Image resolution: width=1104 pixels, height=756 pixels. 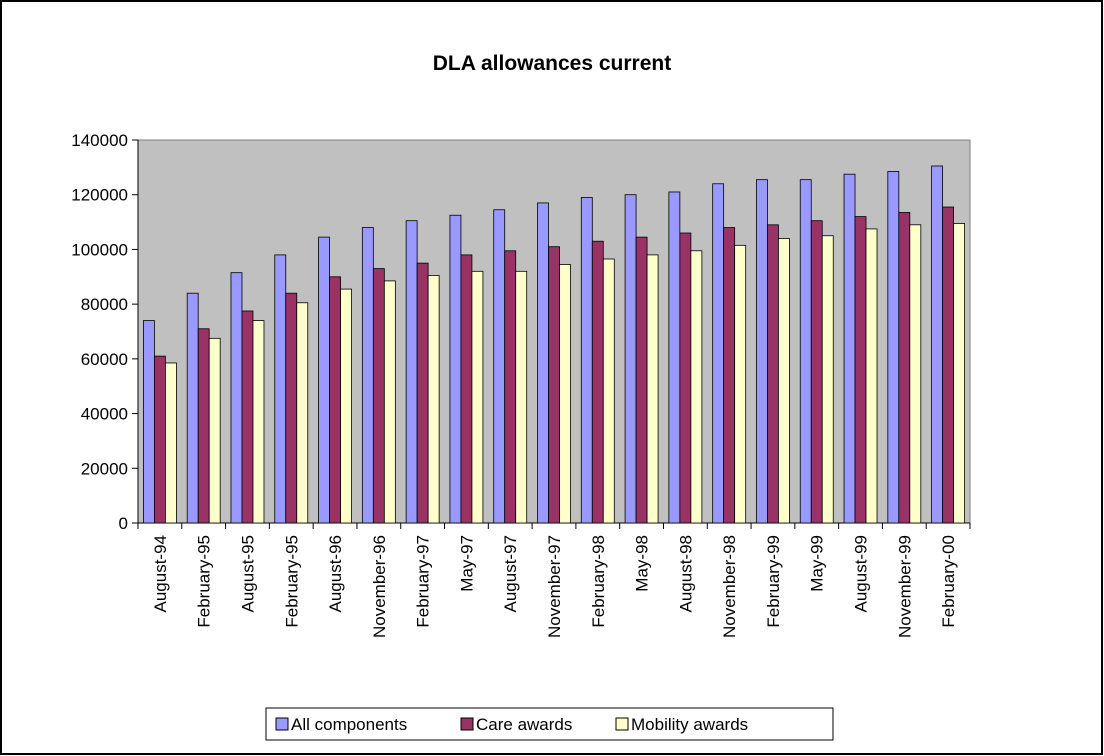 What do you see at coordinates (524, 724) in the screenshot?
I see `legend-label: Care awards` at bounding box center [524, 724].